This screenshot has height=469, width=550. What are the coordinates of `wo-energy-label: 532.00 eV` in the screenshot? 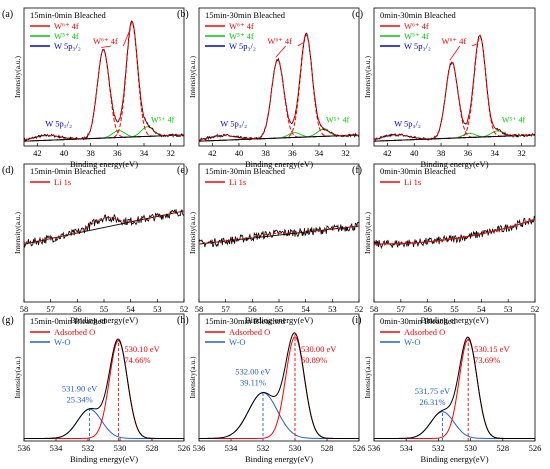 It's located at (253, 372).